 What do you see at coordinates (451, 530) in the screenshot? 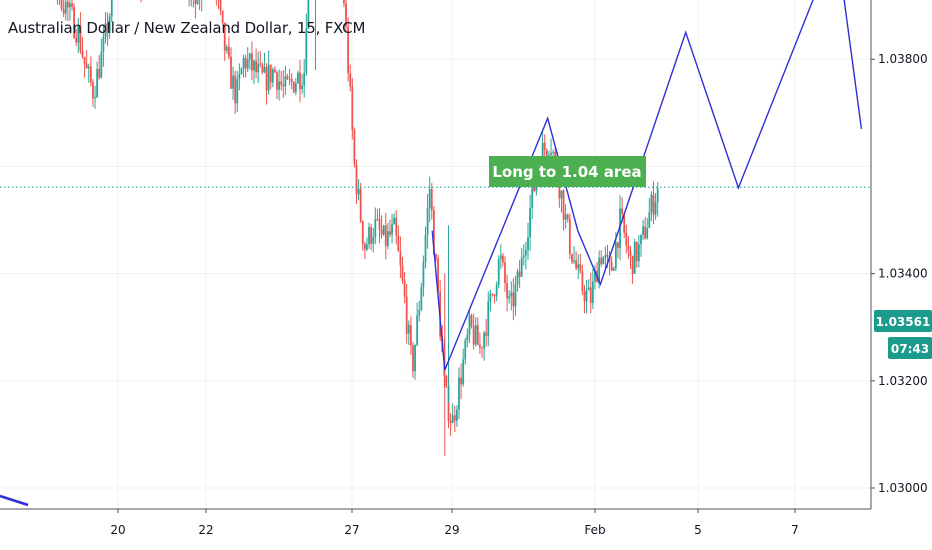
I see `time-tick-label: 29` at bounding box center [451, 530].